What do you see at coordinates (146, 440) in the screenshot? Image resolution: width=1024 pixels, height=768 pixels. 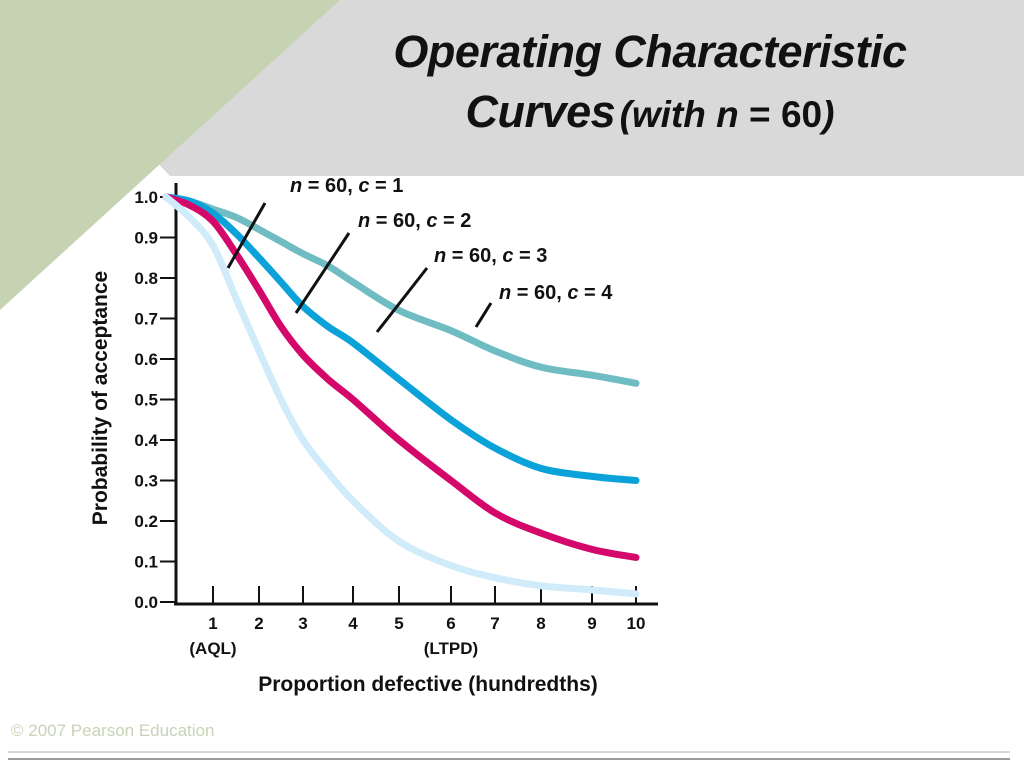 I see `y-tick-label: 0.4` at bounding box center [146, 440].